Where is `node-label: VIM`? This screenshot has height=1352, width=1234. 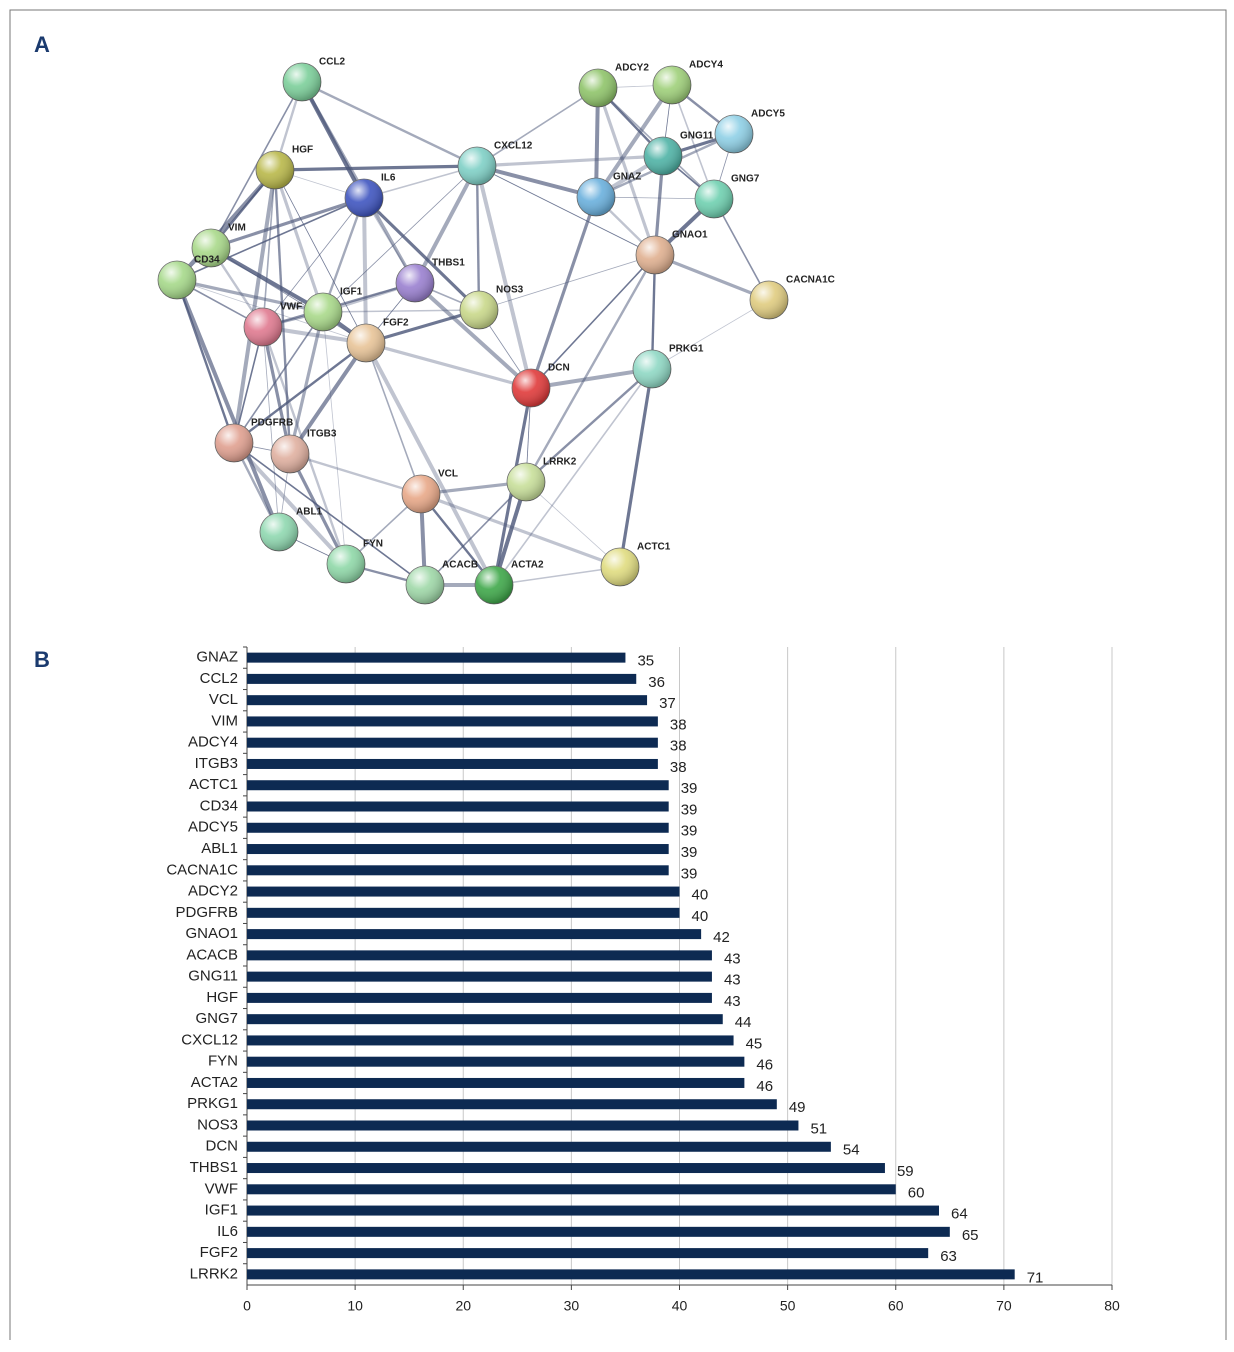
node-label: VIM is located at coordinates (237, 228).